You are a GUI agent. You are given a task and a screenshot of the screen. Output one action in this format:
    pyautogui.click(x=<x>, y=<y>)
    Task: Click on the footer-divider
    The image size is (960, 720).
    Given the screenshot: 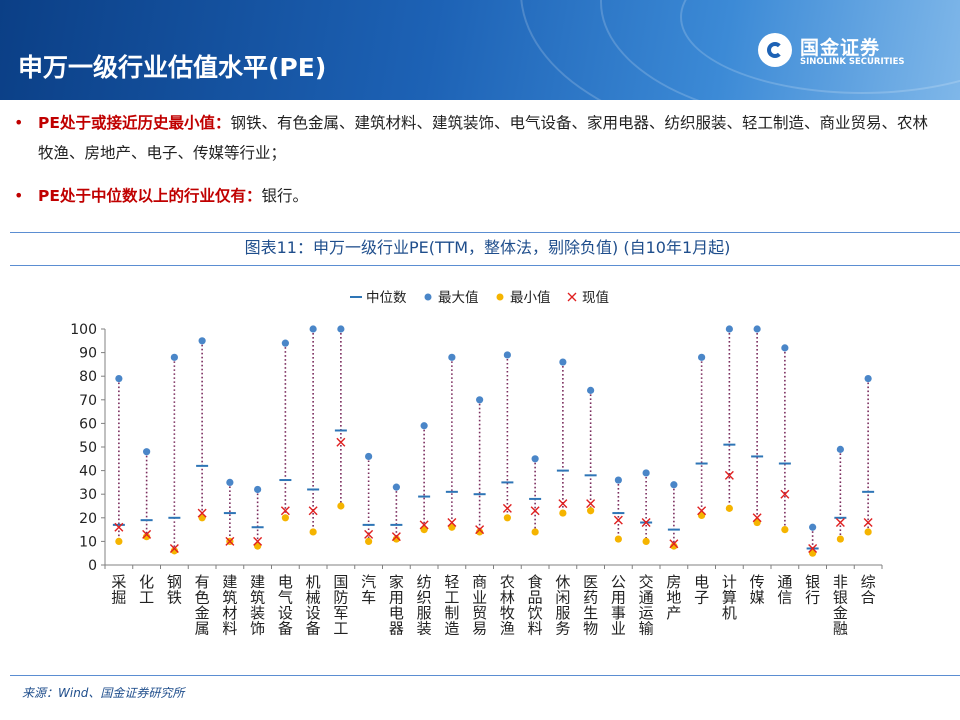 What is the action you would take?
    pyautogui.click(x=485, y=675)
    